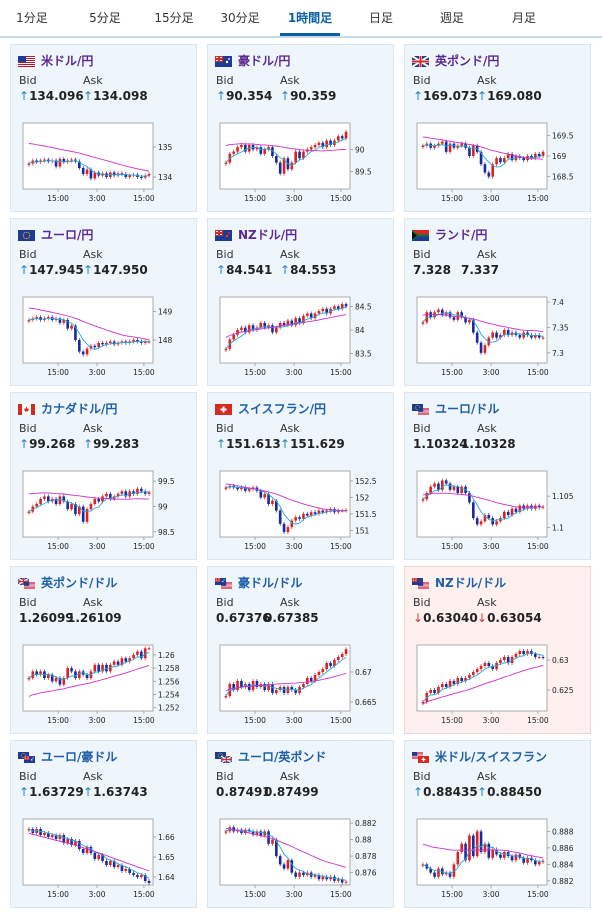 The width and height of the screenshot is (602, 912). What do you see at coordinates (461, 235) in the screenshot?
I see `pair-name-link: ランド/円` at bounding box center [461, 235].